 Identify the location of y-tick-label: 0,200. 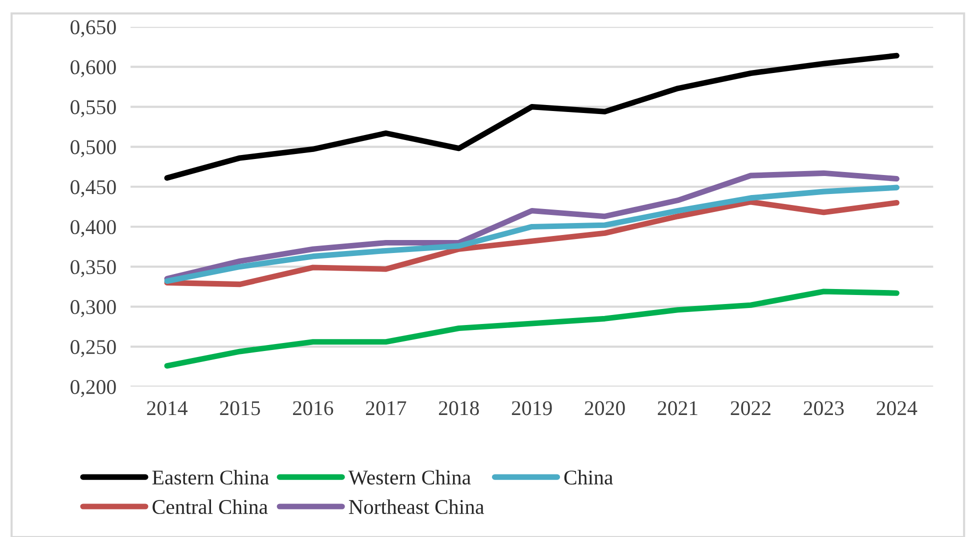
(93, 389).